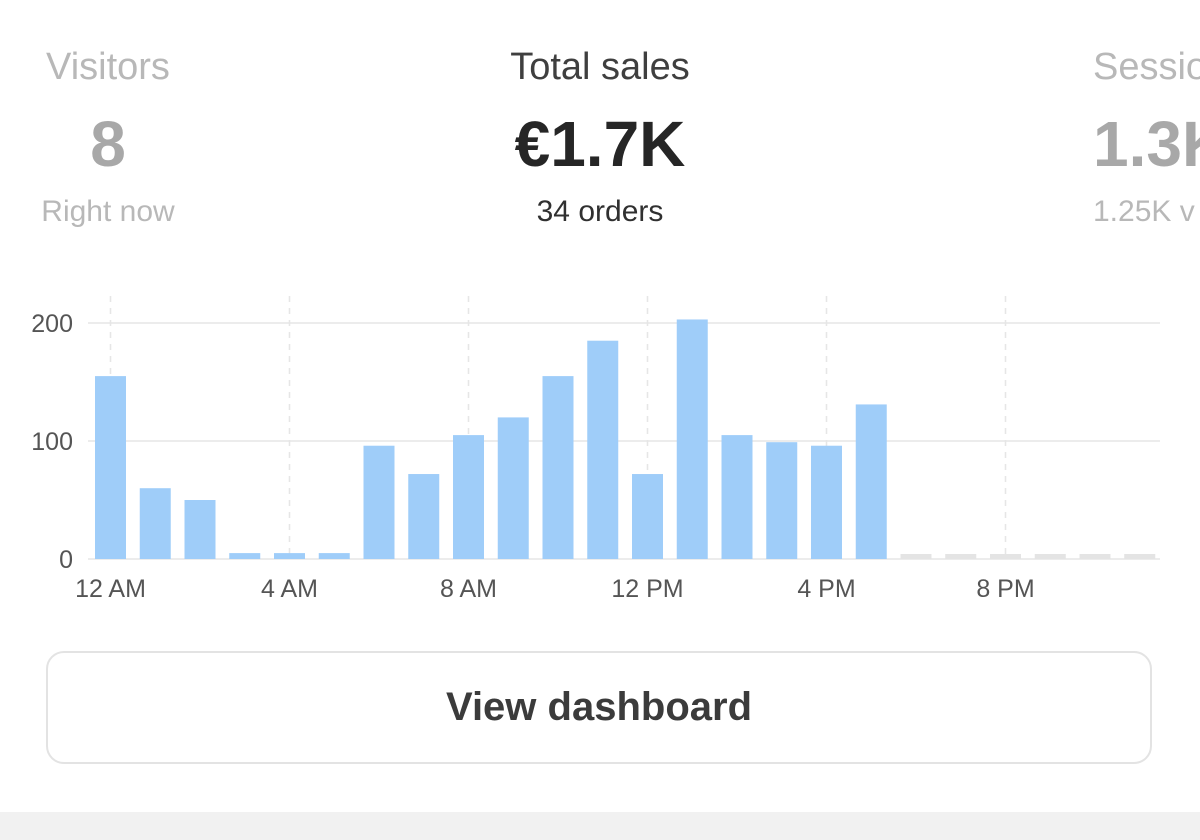 The width and height of the screenshot is (1200, 840). Describe the element at coordinates (781, 500) in the screenshot. I see `bar-3-pm` at that location.